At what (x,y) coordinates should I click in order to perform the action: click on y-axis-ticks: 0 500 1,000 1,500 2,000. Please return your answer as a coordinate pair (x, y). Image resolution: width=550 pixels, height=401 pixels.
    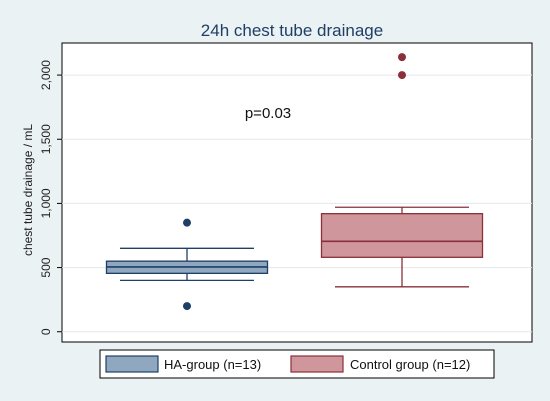
    Looking at the image, I should click on (50, 197).